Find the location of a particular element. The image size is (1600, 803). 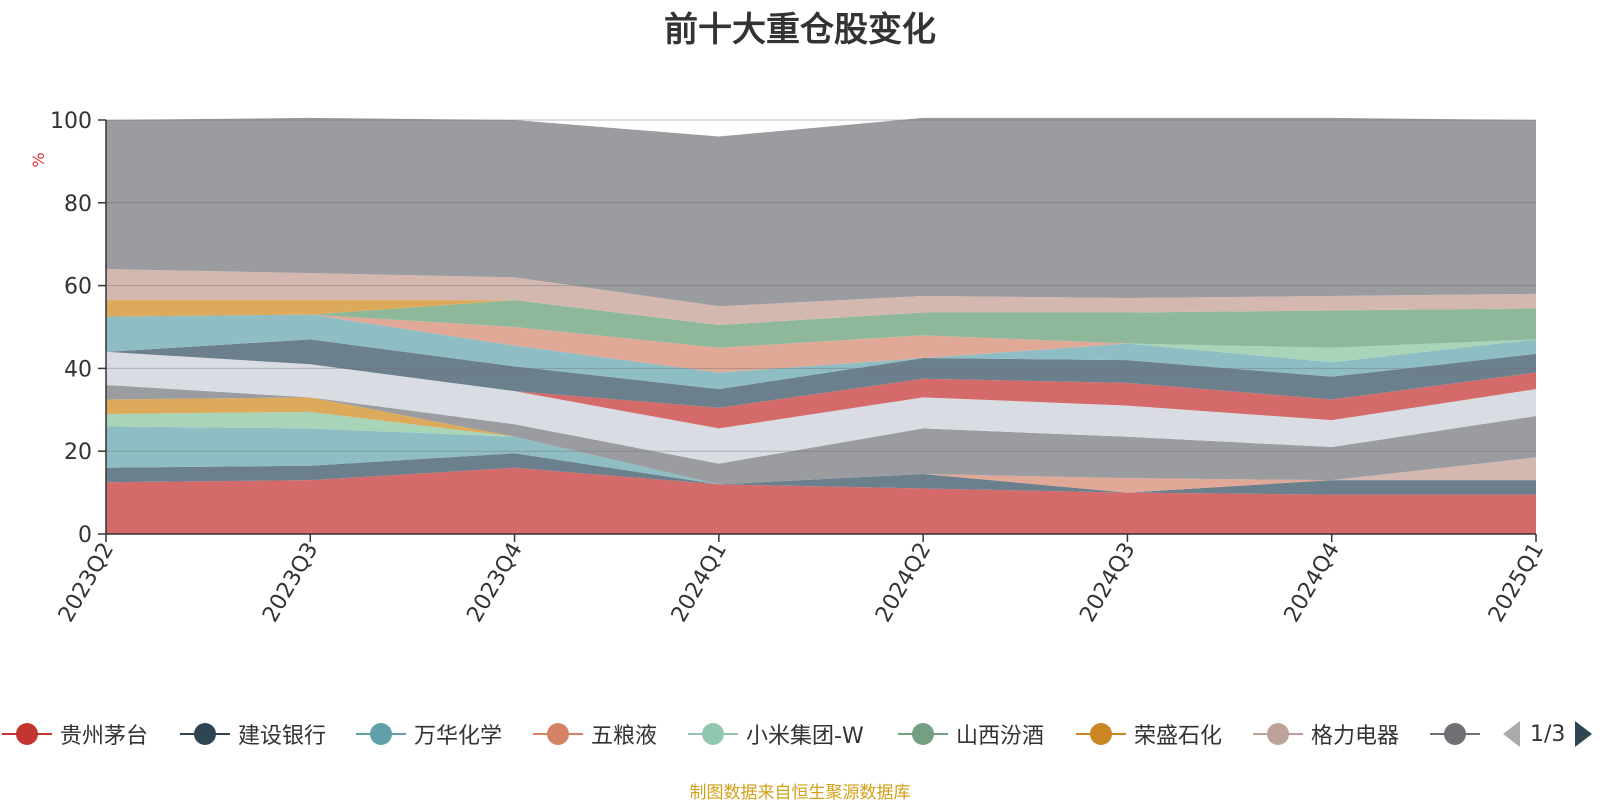

legend-item is located at coordinates (1455, 734).